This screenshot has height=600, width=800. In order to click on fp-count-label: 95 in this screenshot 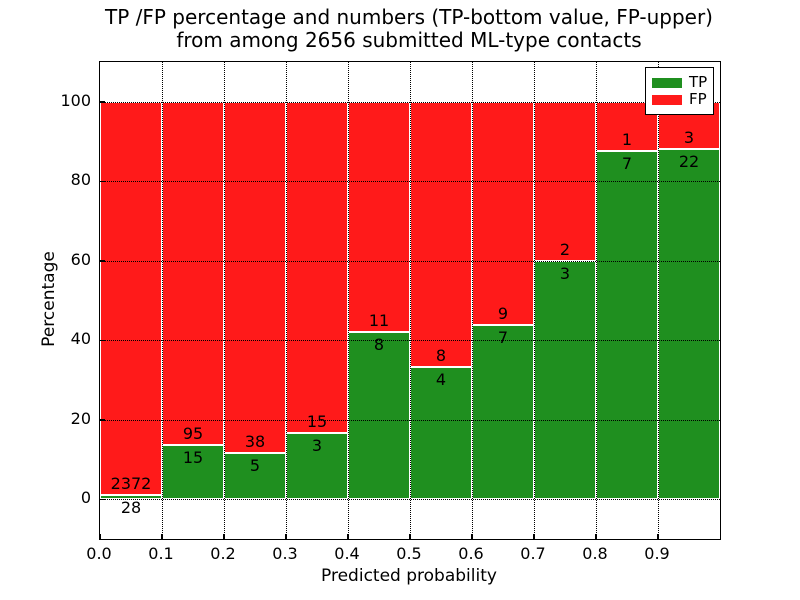, I will do `click(193, 434)`.